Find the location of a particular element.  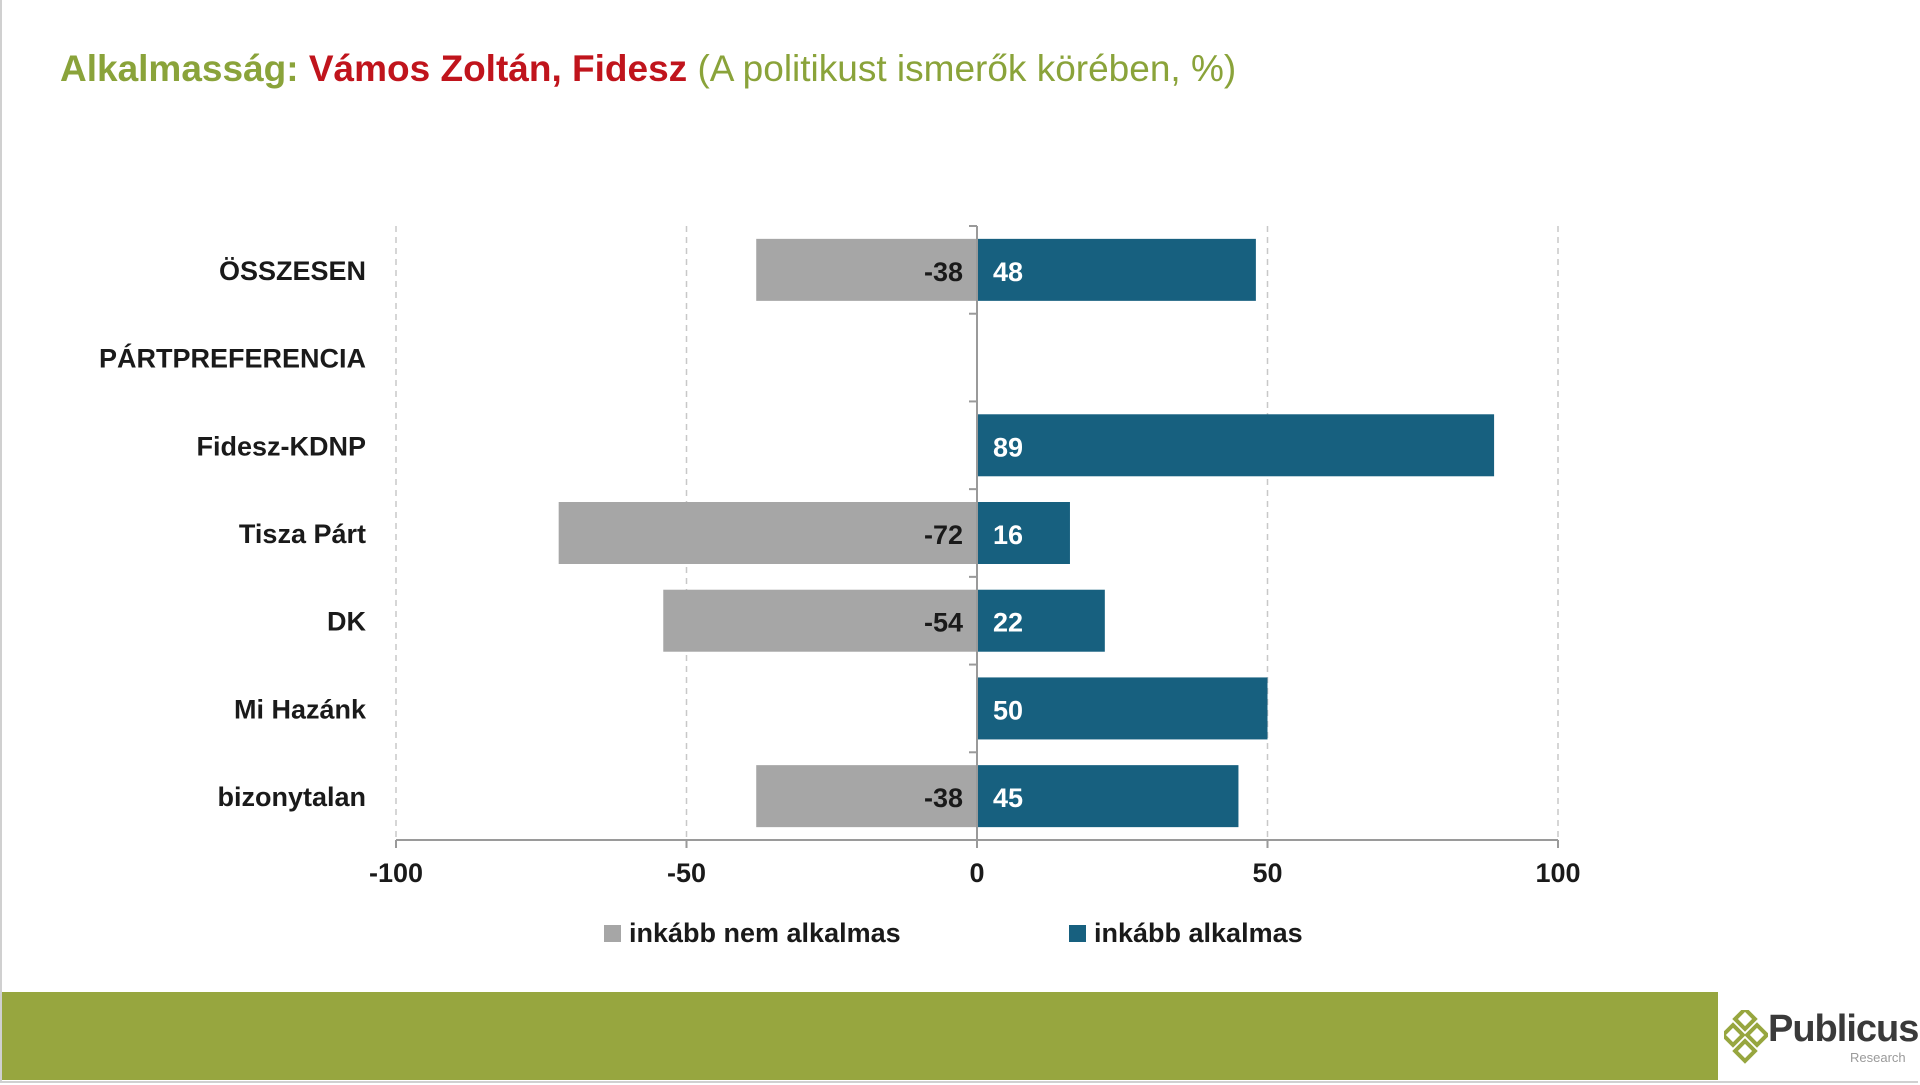

title-subtitle: (A politikust ismerők körében, %) is located at coordinates (967, 68).